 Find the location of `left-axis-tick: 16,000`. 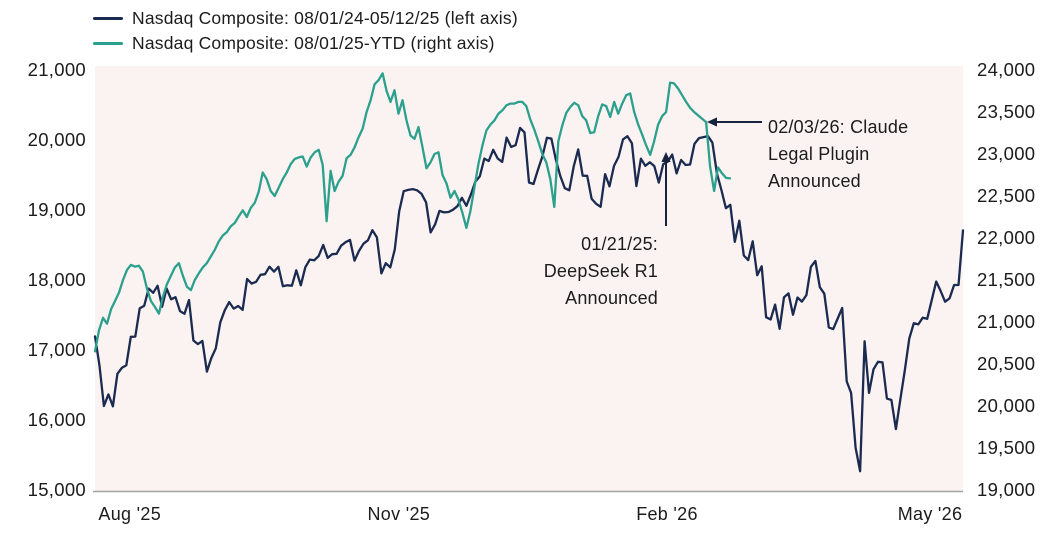

left-axis-tick: 16,000 is located at coordinates (56, 419).